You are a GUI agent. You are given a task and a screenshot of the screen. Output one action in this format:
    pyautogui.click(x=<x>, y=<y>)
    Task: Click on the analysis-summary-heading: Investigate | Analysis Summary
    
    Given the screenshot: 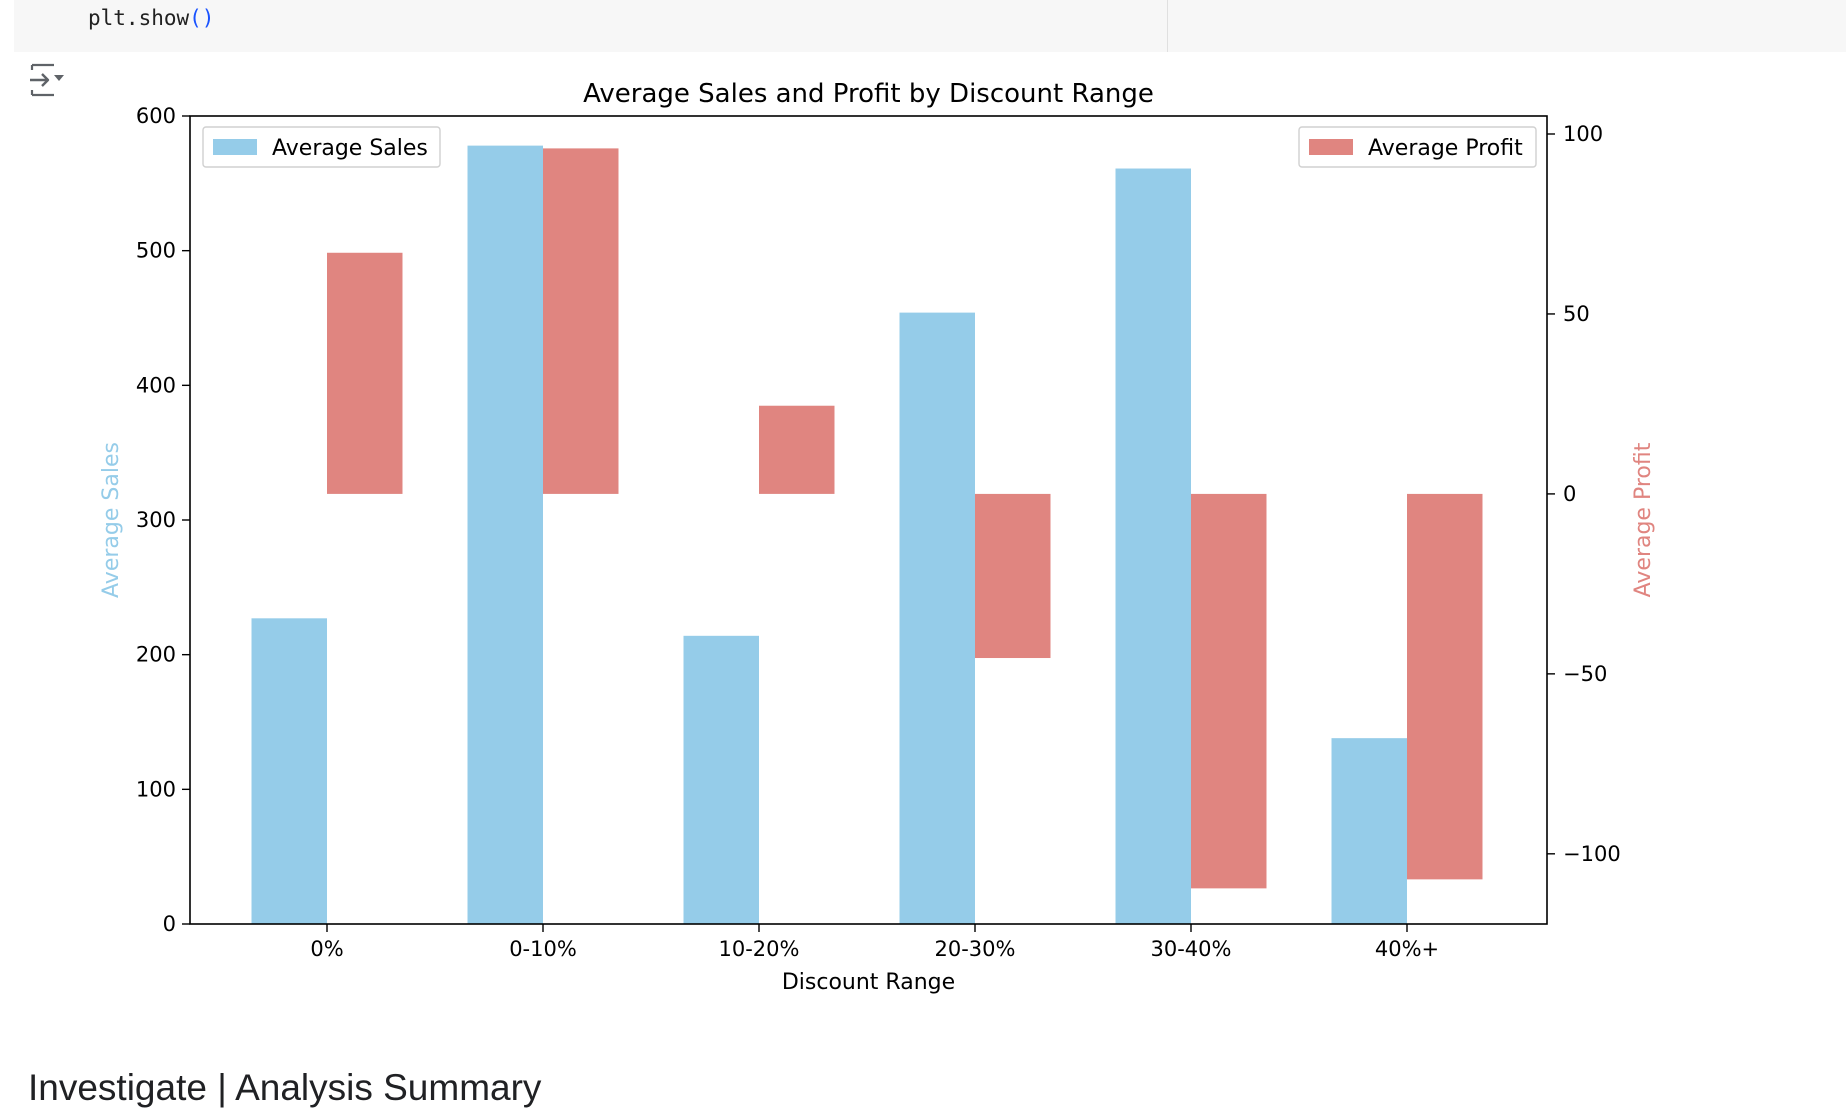 What is the action you would take?
    pyautogui.click(x=285, y=1087)
    